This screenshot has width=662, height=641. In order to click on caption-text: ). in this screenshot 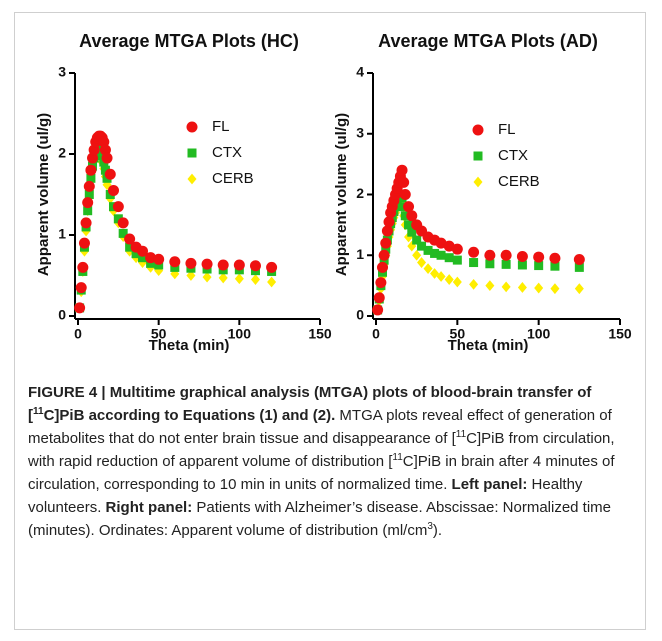, I will do `click(437, 530)`.